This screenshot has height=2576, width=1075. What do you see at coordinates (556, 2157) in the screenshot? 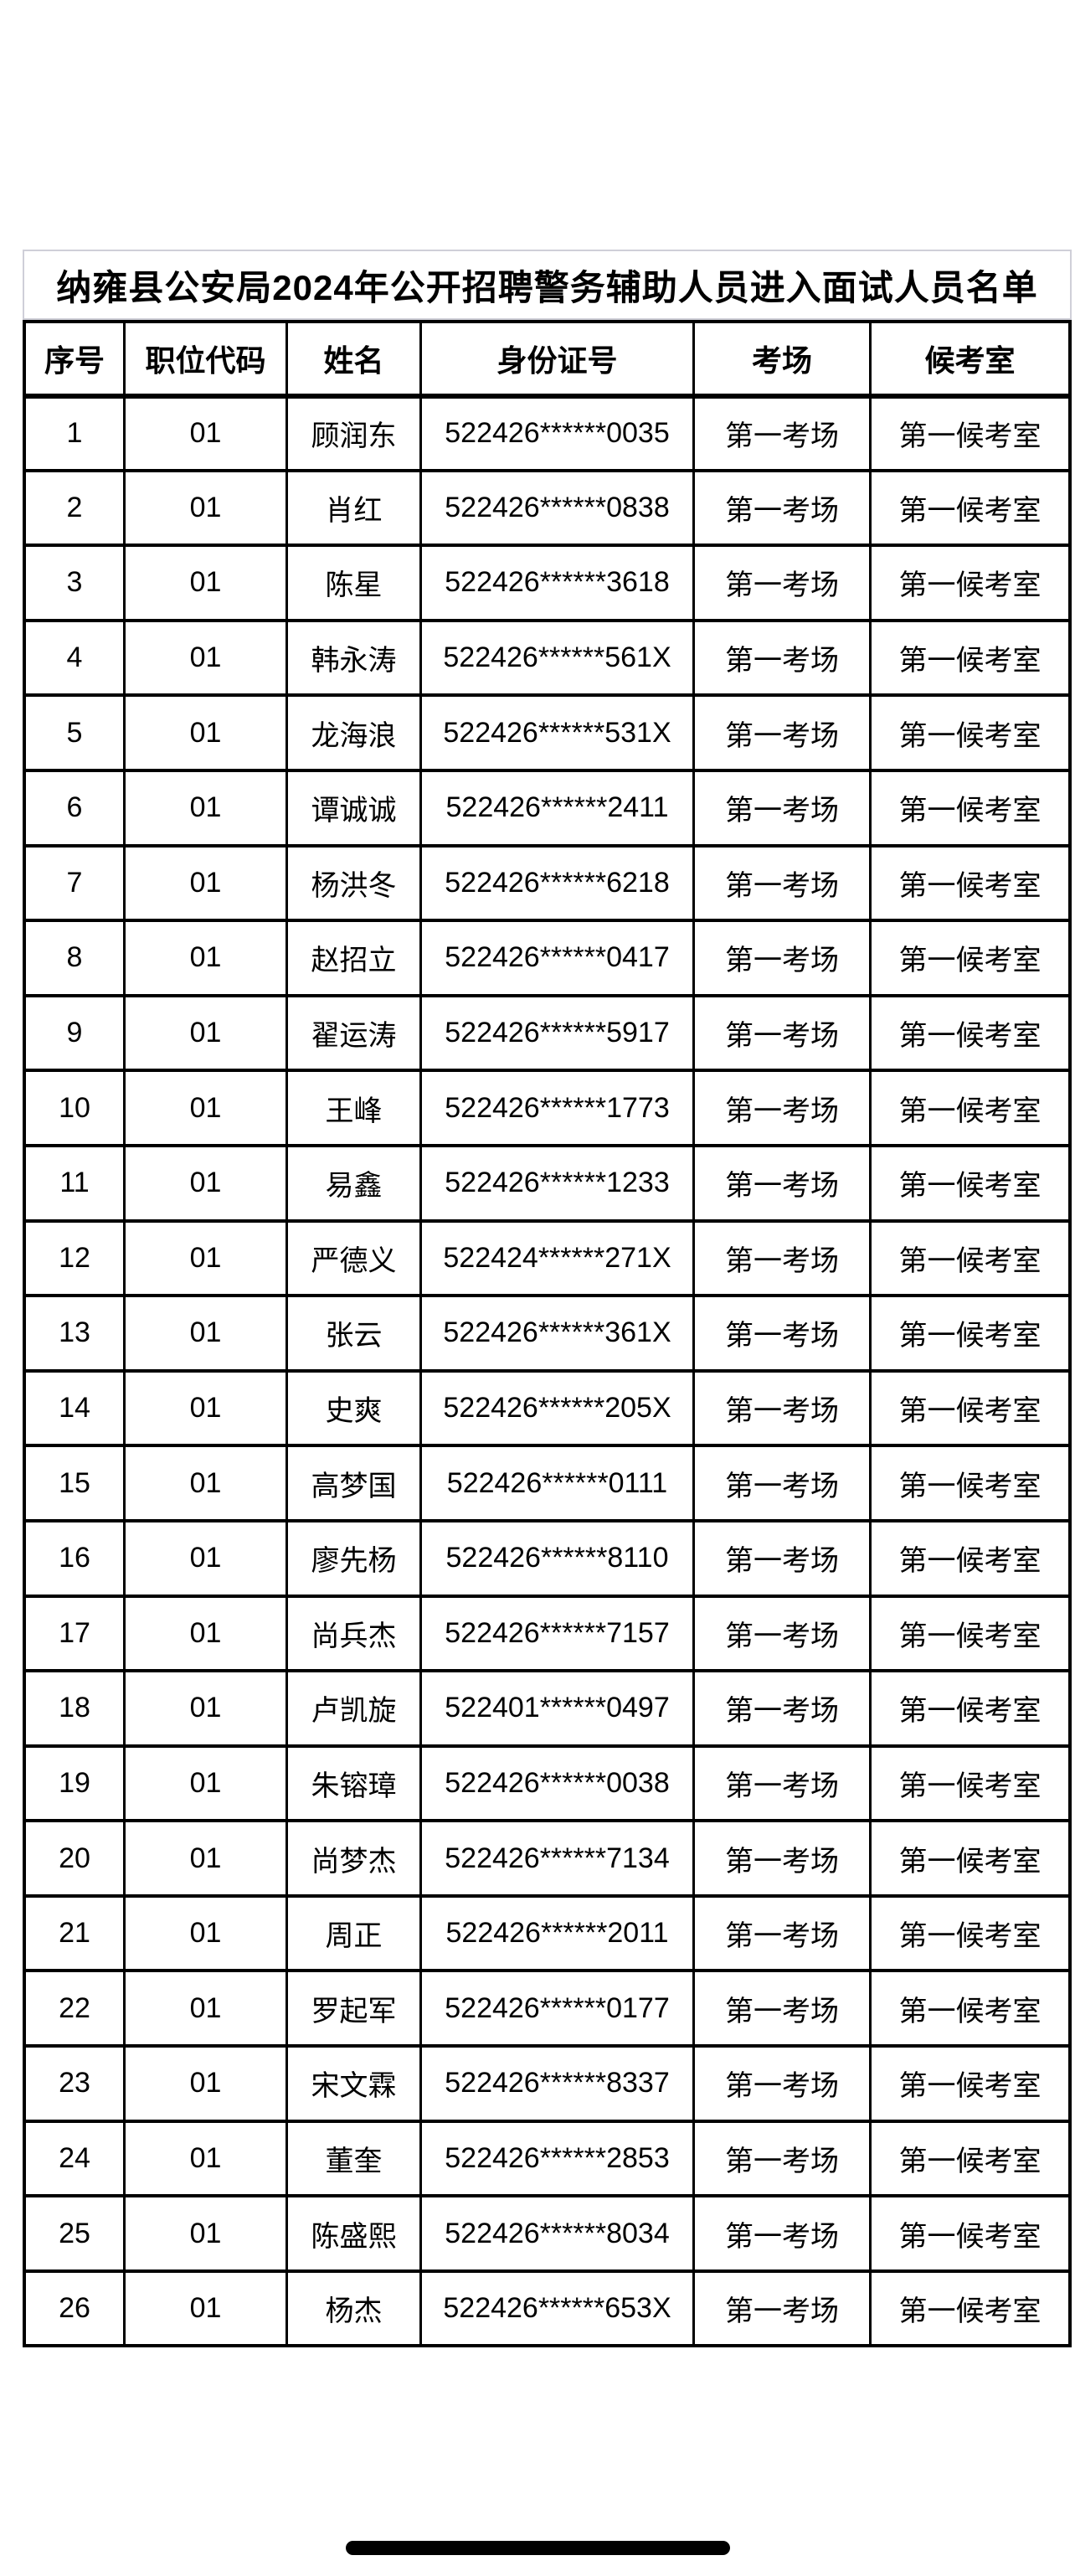
I see `cell-id: 522426******2853` at bounding box center [556, 2157].